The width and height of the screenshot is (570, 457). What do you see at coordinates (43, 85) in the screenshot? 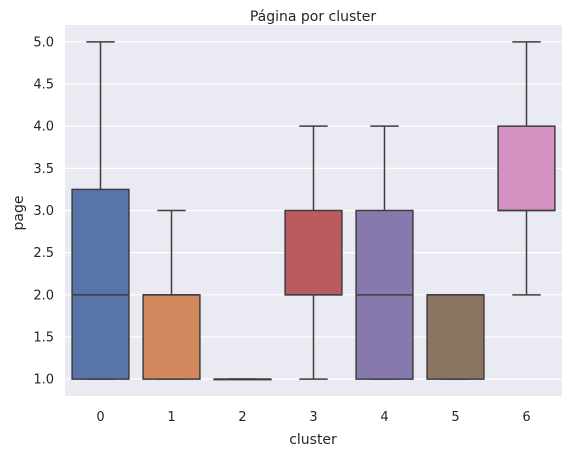
I see `y-tick-label: 4.5` at bounding box center [43, 85].